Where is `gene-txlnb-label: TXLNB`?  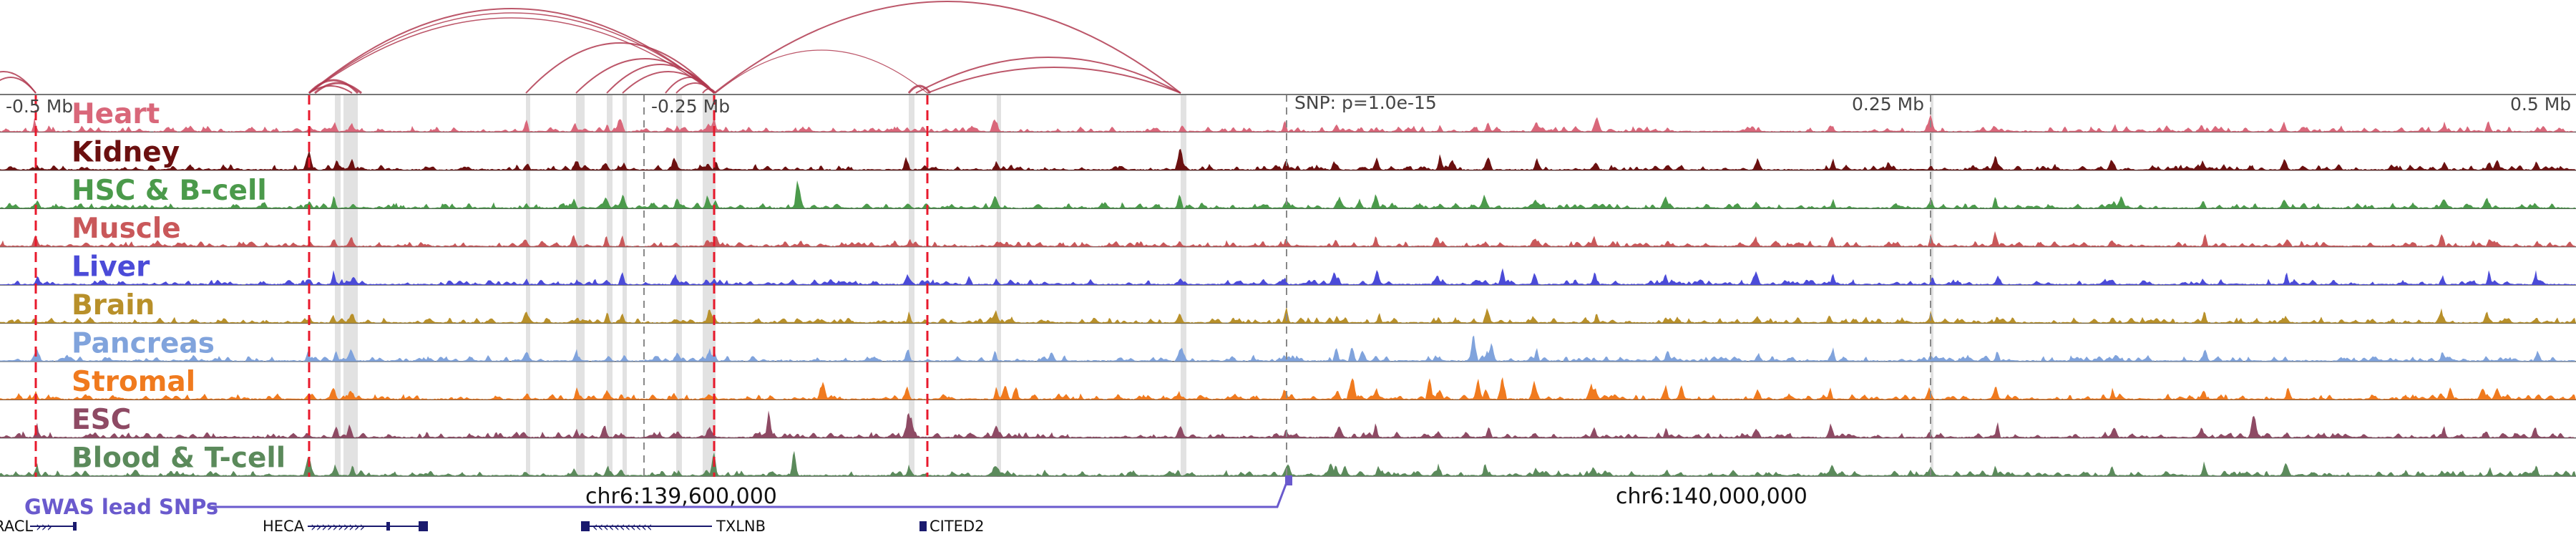
gene-txlnb-label: TXLNB is located at coordinates (741, 526).